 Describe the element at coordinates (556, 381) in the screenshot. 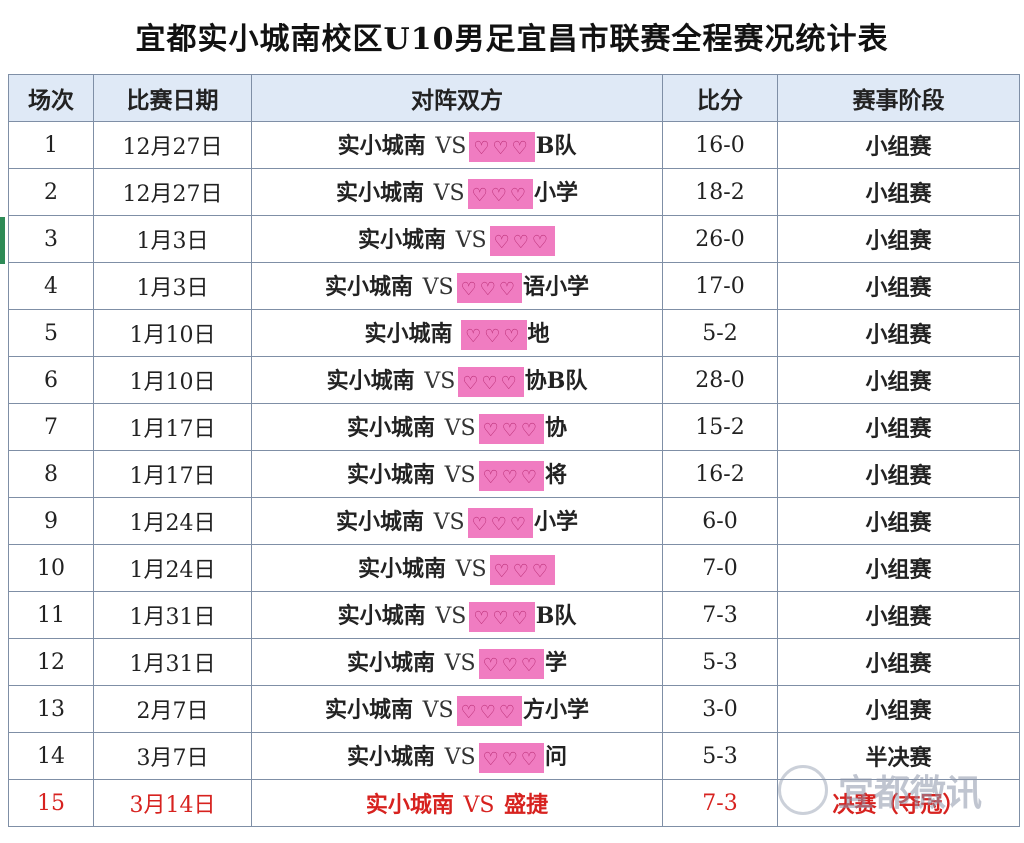

I see `opponent-suffix: 协B队` at that location.